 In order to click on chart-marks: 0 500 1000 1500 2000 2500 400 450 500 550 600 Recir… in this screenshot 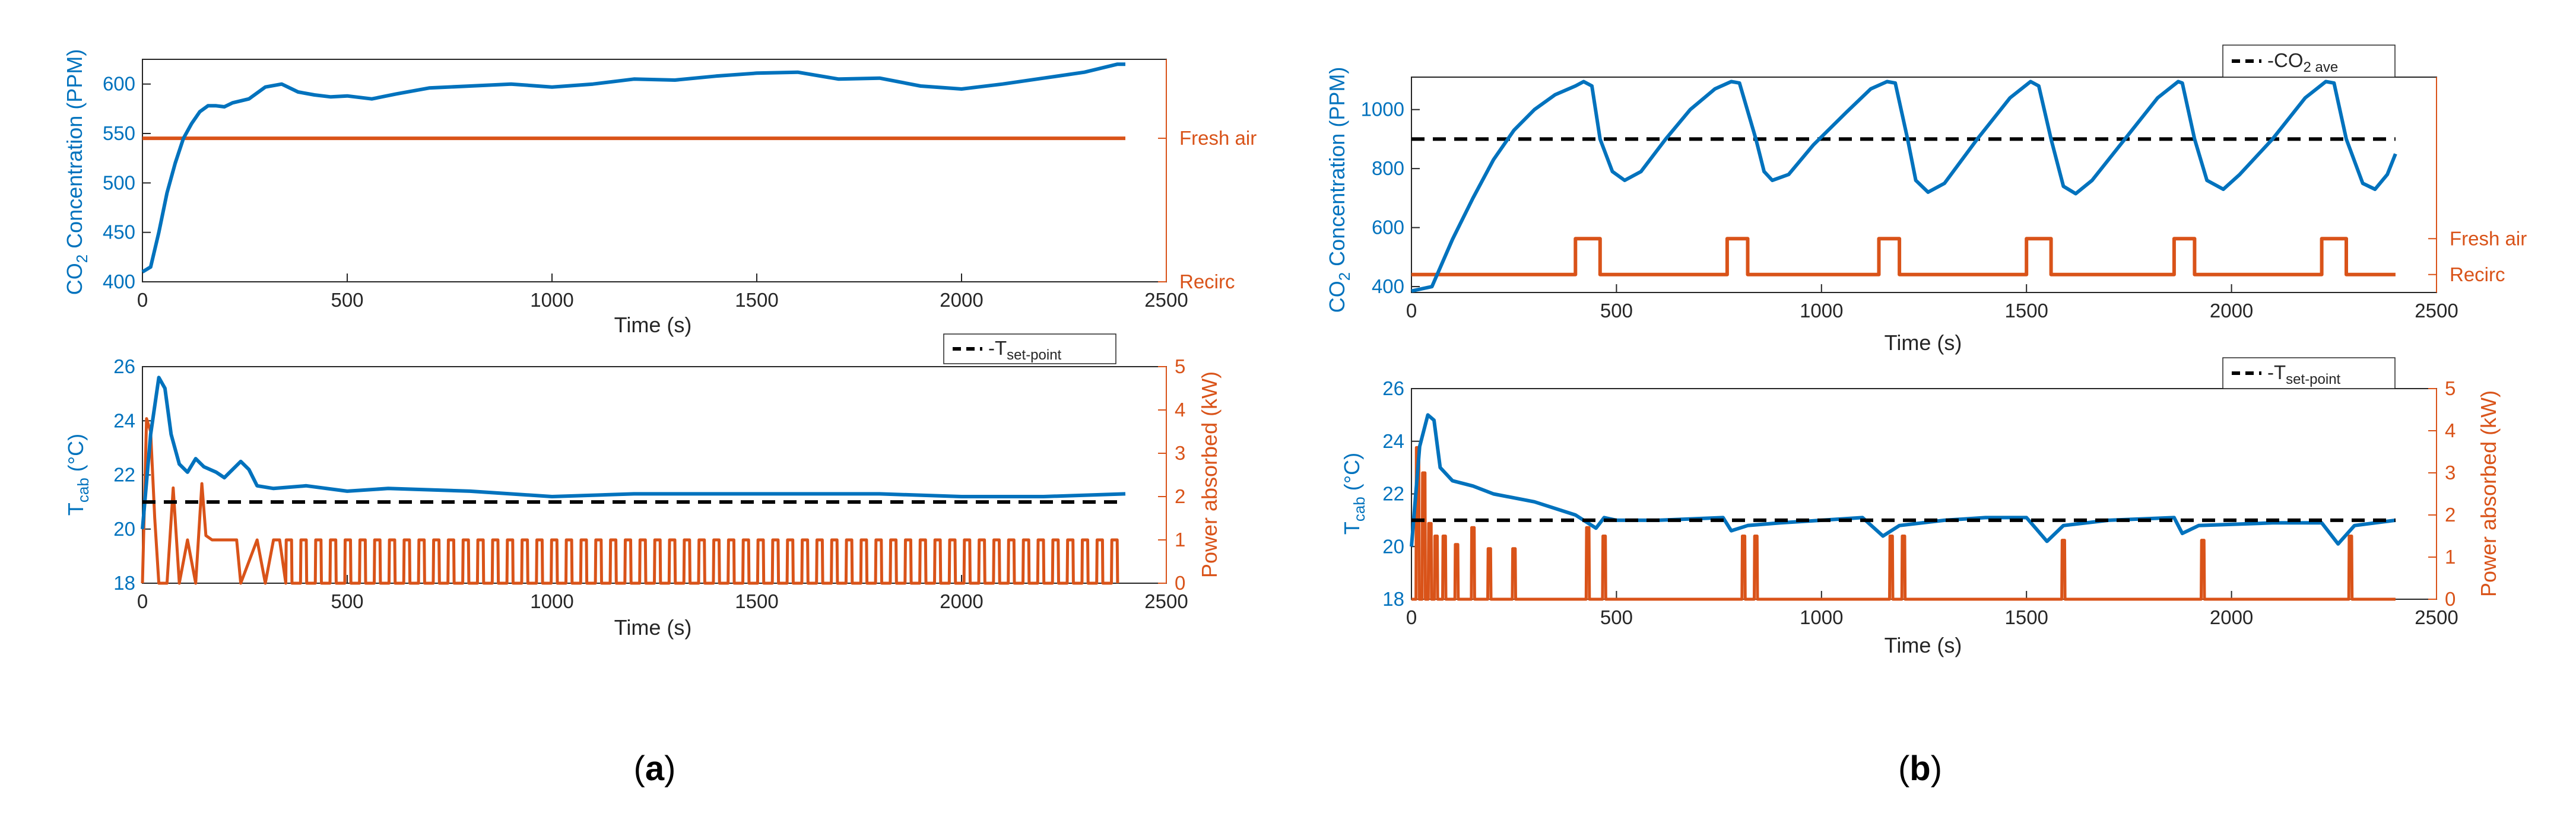, I will do `click(680, 185)`.